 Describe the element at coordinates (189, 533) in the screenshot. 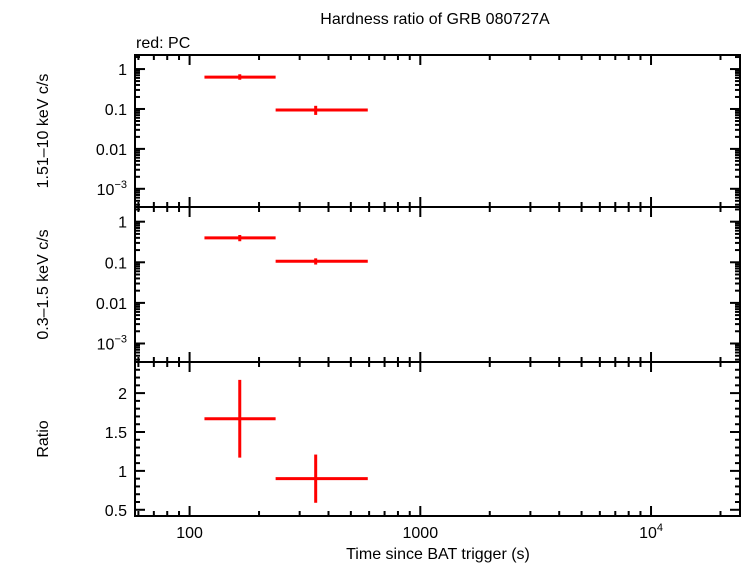

I see `x-tick-label: 100` at that location.